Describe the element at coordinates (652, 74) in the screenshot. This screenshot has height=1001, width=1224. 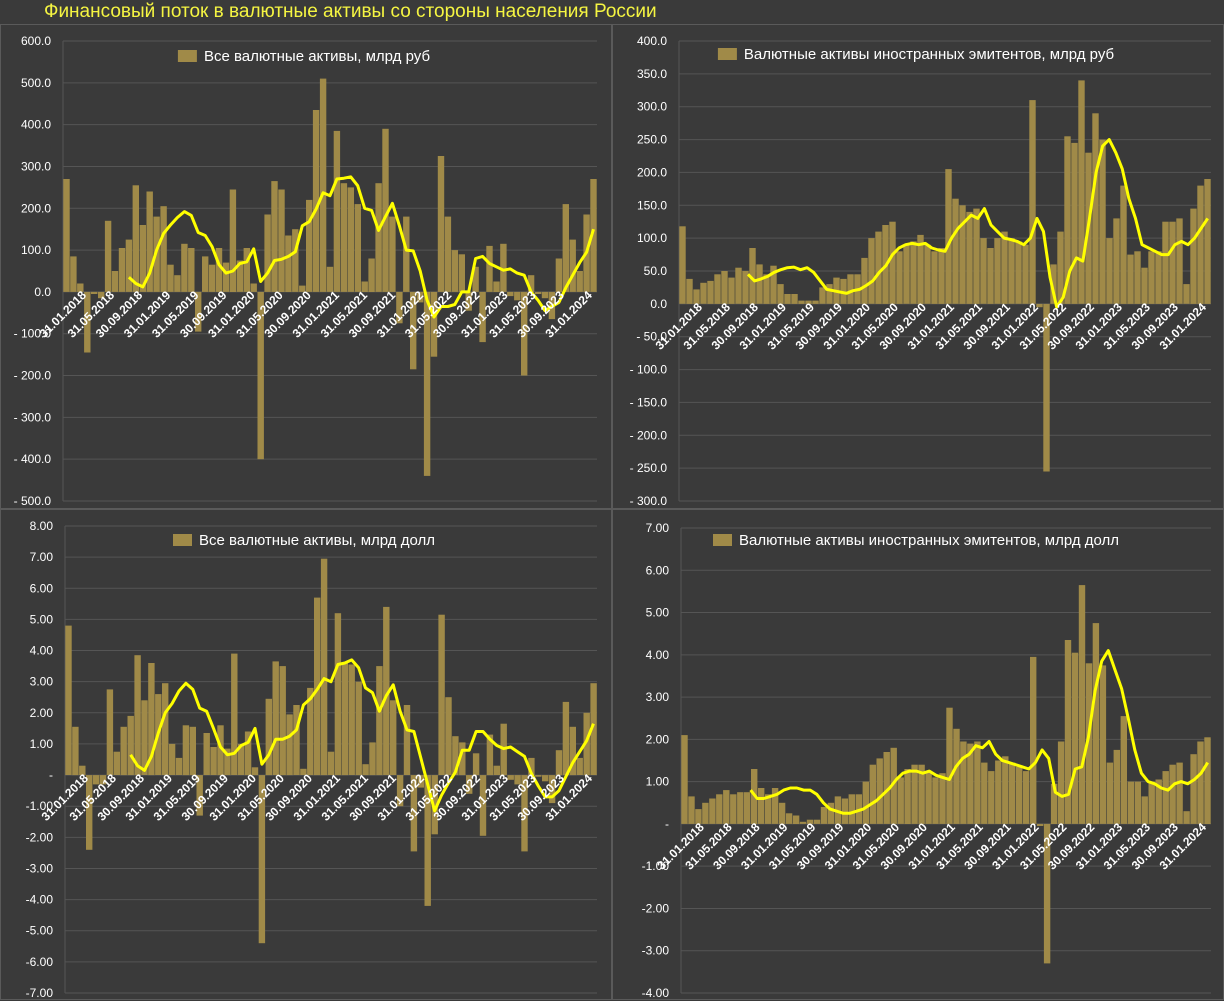
I see `y-tick-label: 350.0` at that location.